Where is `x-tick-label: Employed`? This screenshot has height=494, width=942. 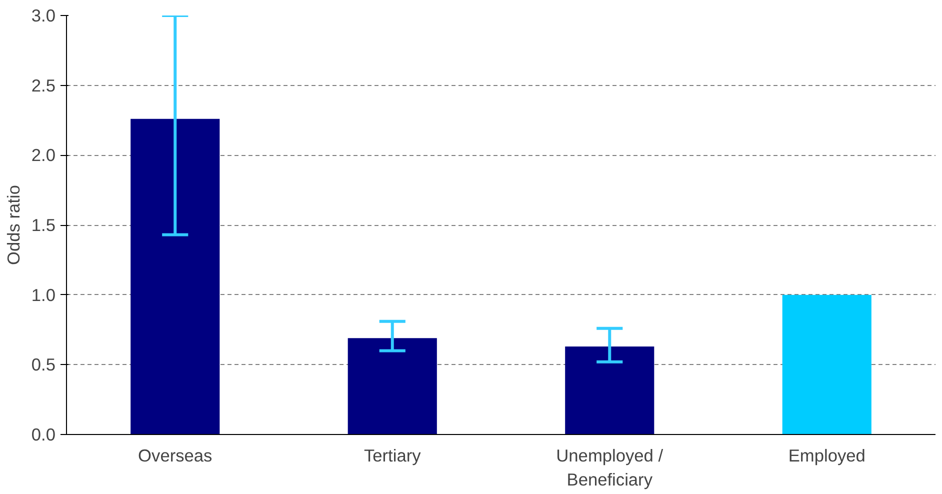
x-tick-label: Employed is located at coordinates (827, 456).